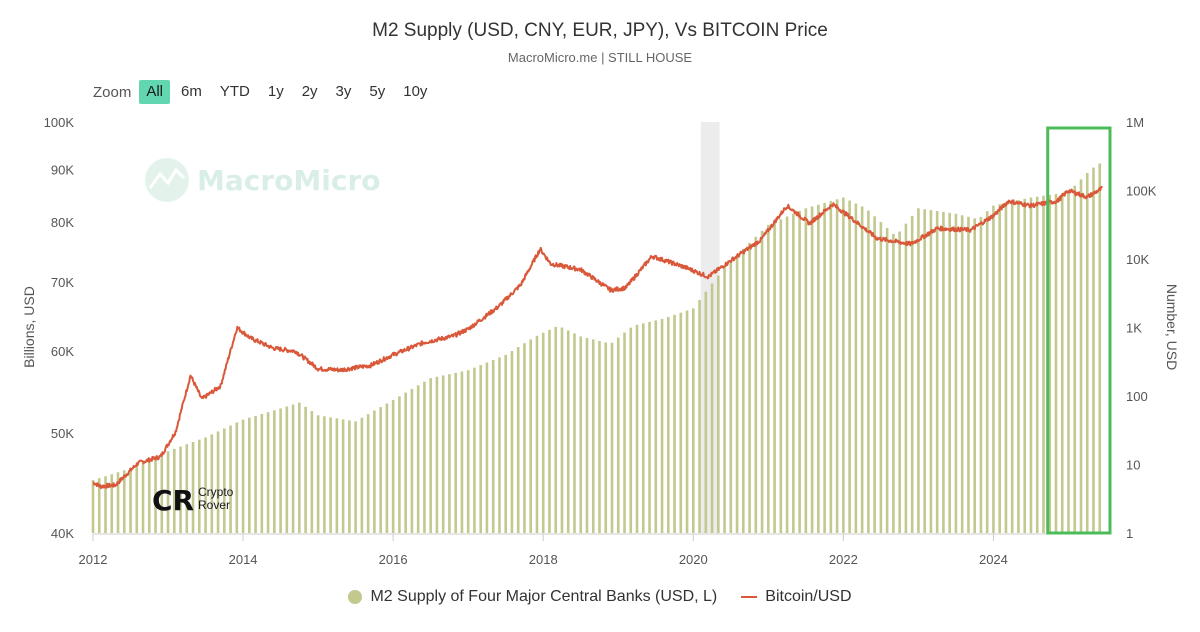  I want to click on highlight-box, so click(1079, 330).